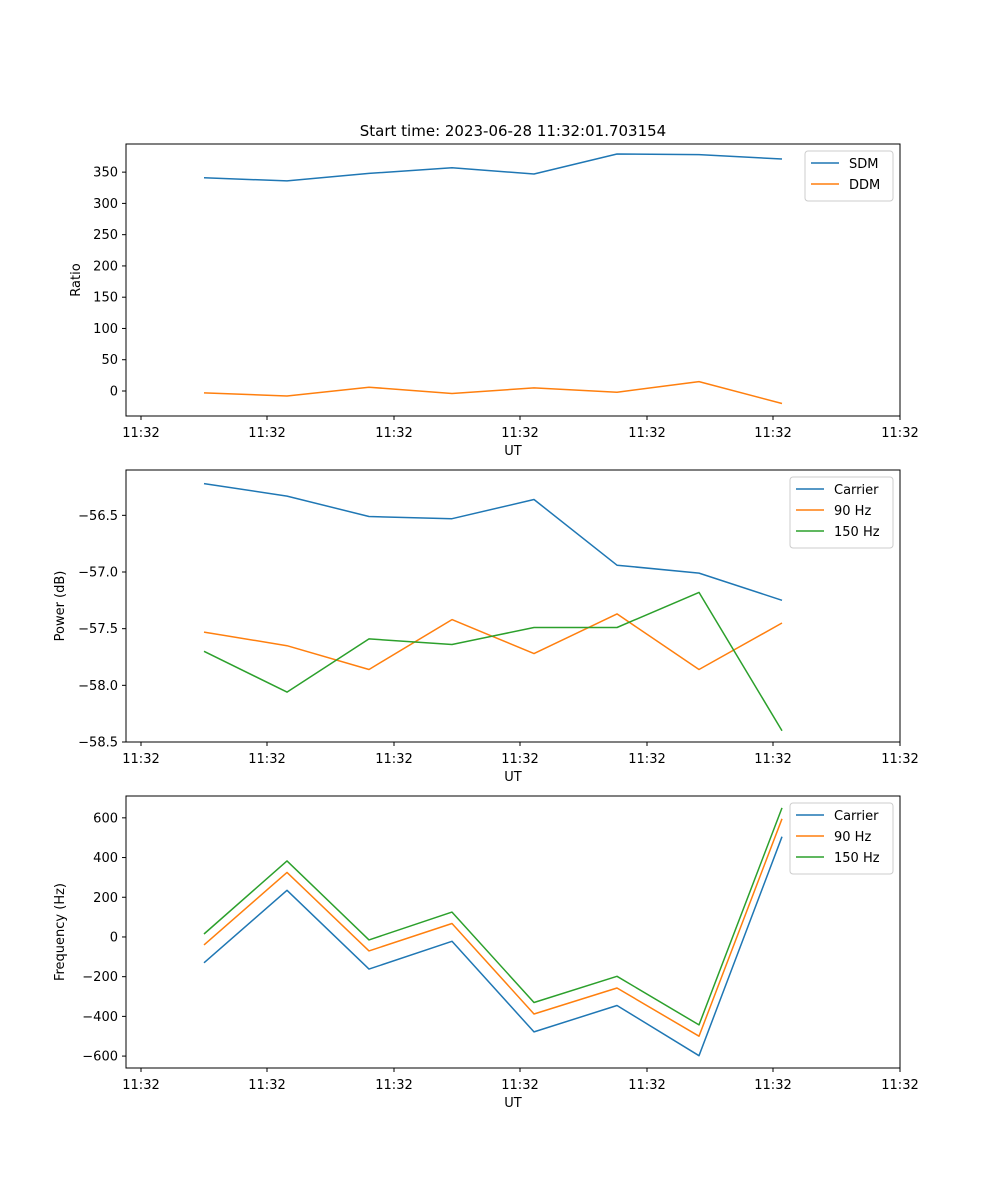 This screenshot has width=1000, height=1200. Describe the element at coordinates (105, 329) in the screenshot. I see `y-tick-label: 100` at that location.